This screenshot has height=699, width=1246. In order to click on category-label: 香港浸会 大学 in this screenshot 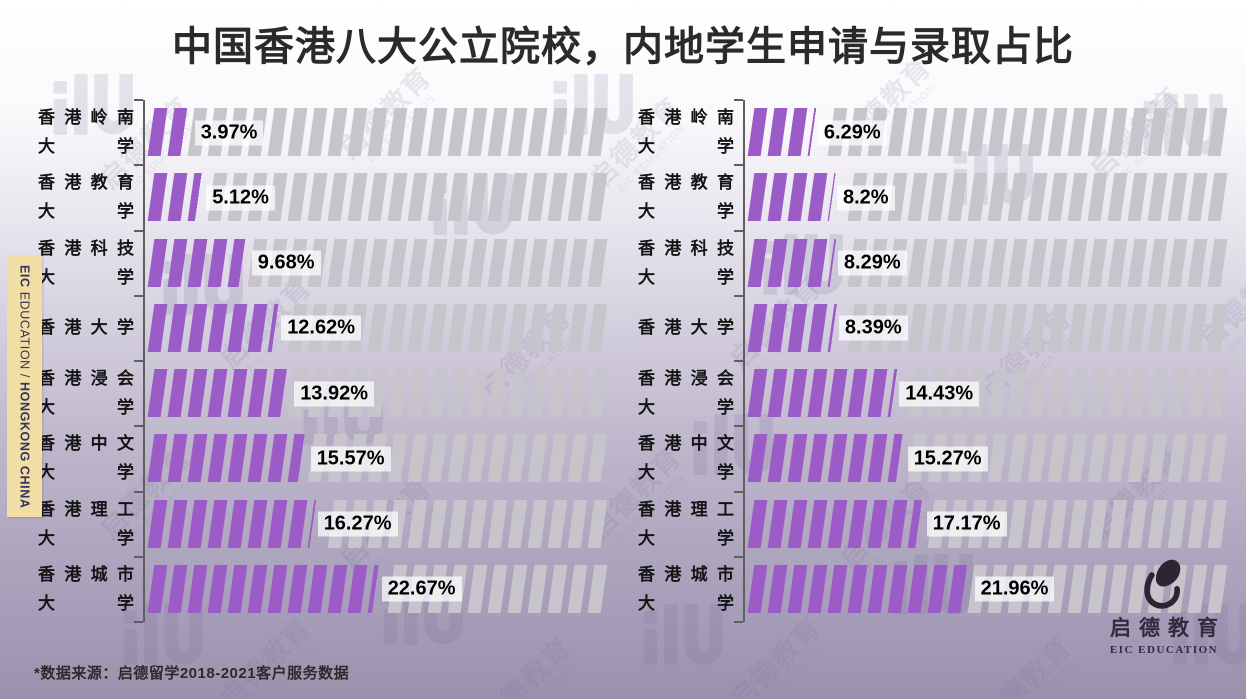, I will do `click(86, 393)`.